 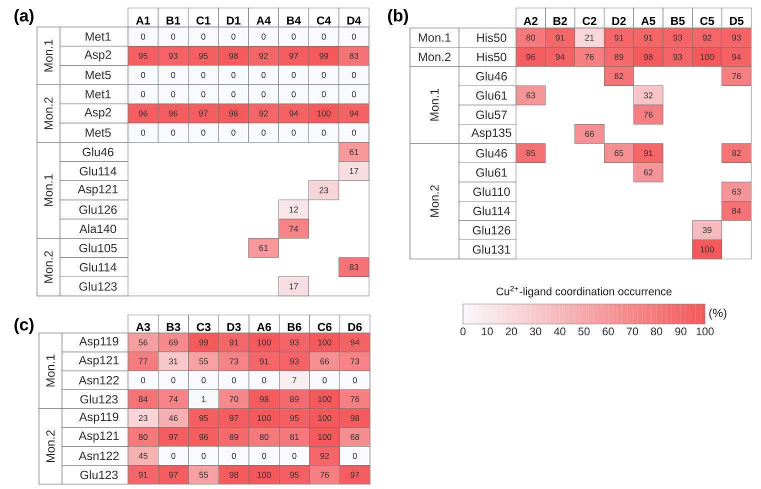 I want to click on color-bar-label: 0, so click(x=463, y=332).